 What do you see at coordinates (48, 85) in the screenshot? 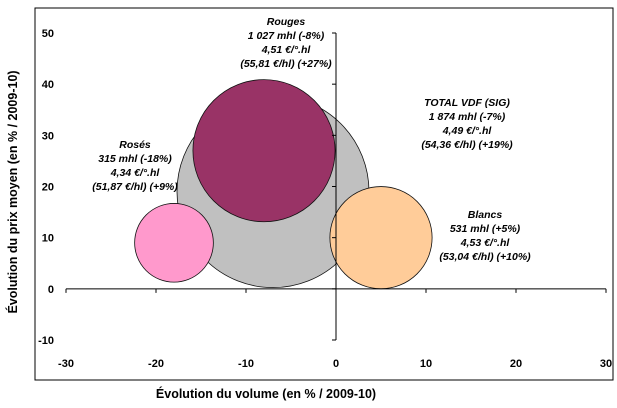
I see `y-tick-label: 40` at bounding box center [48, 85].